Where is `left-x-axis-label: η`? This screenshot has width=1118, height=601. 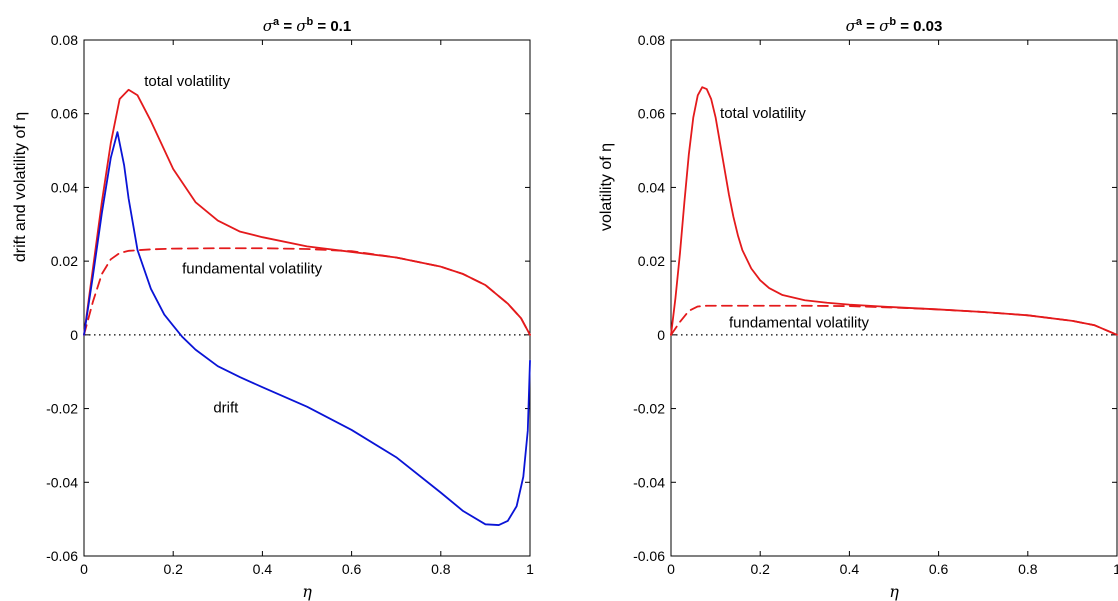
left-x-axis-label: η is located at coordinates (307, 591).